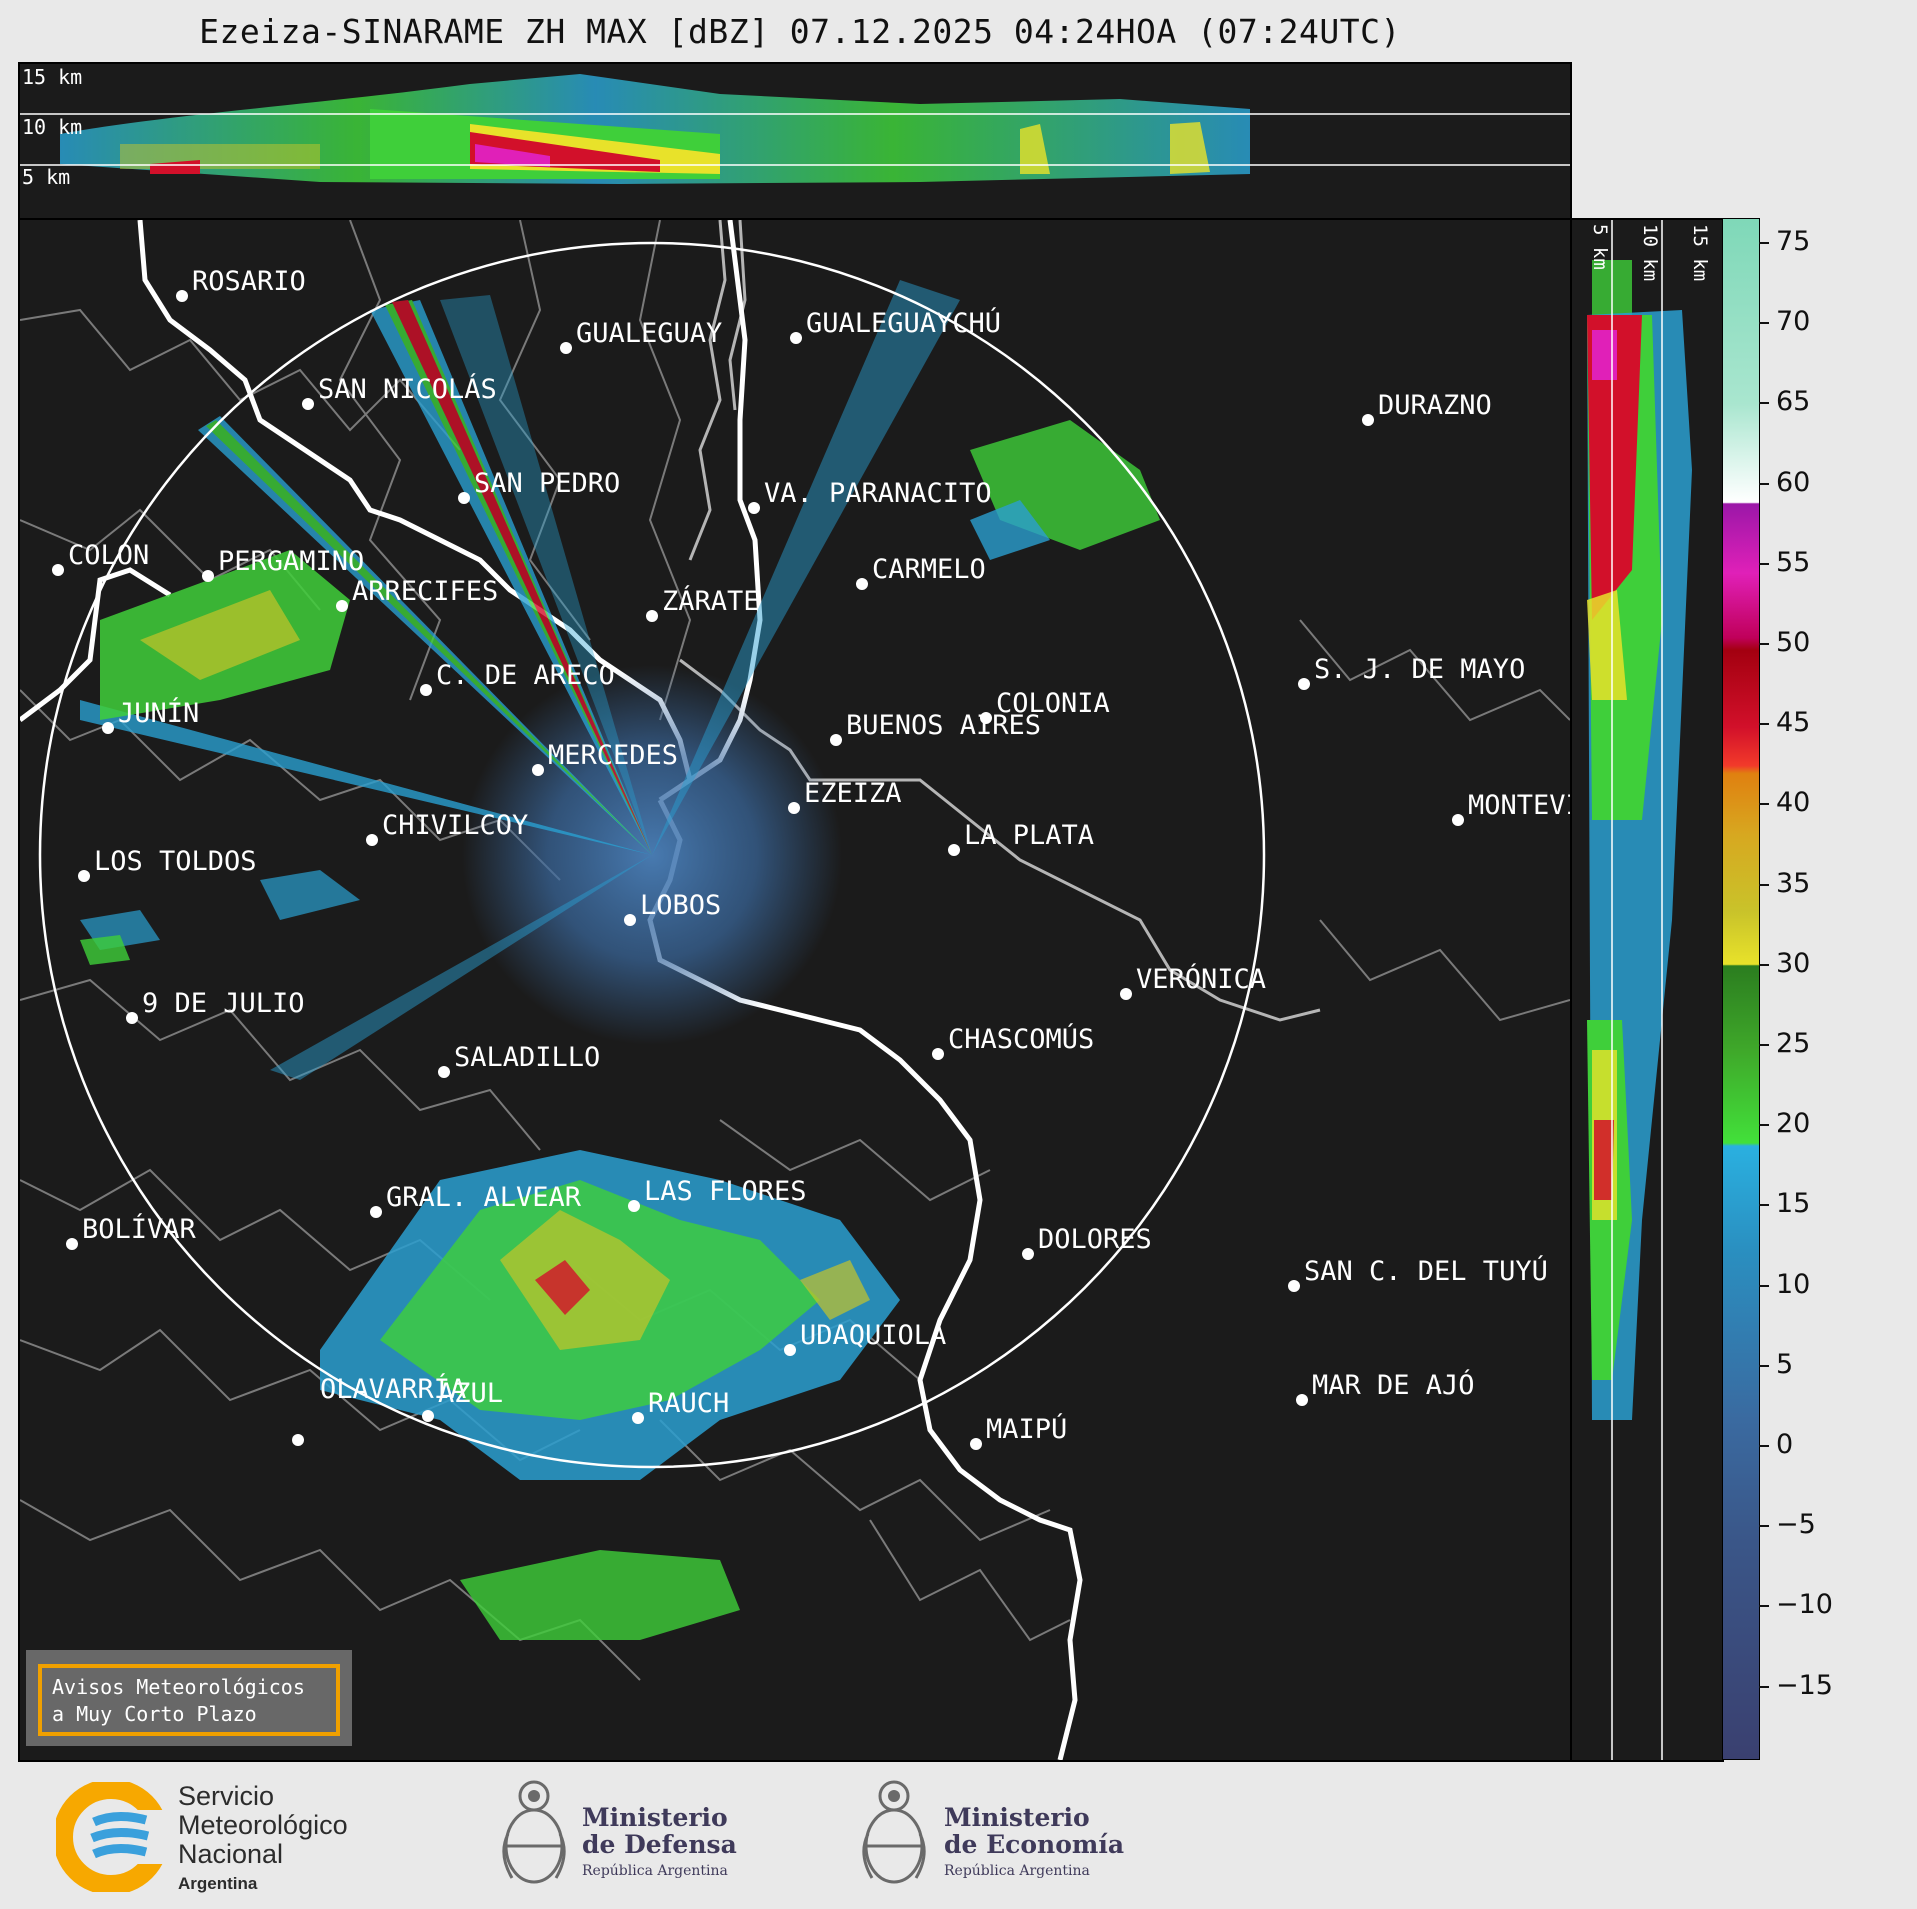 This screenshot has width=1917, height=1909. I want to click on city-marker: S. J. DE MAYO, so click(1411, 672).